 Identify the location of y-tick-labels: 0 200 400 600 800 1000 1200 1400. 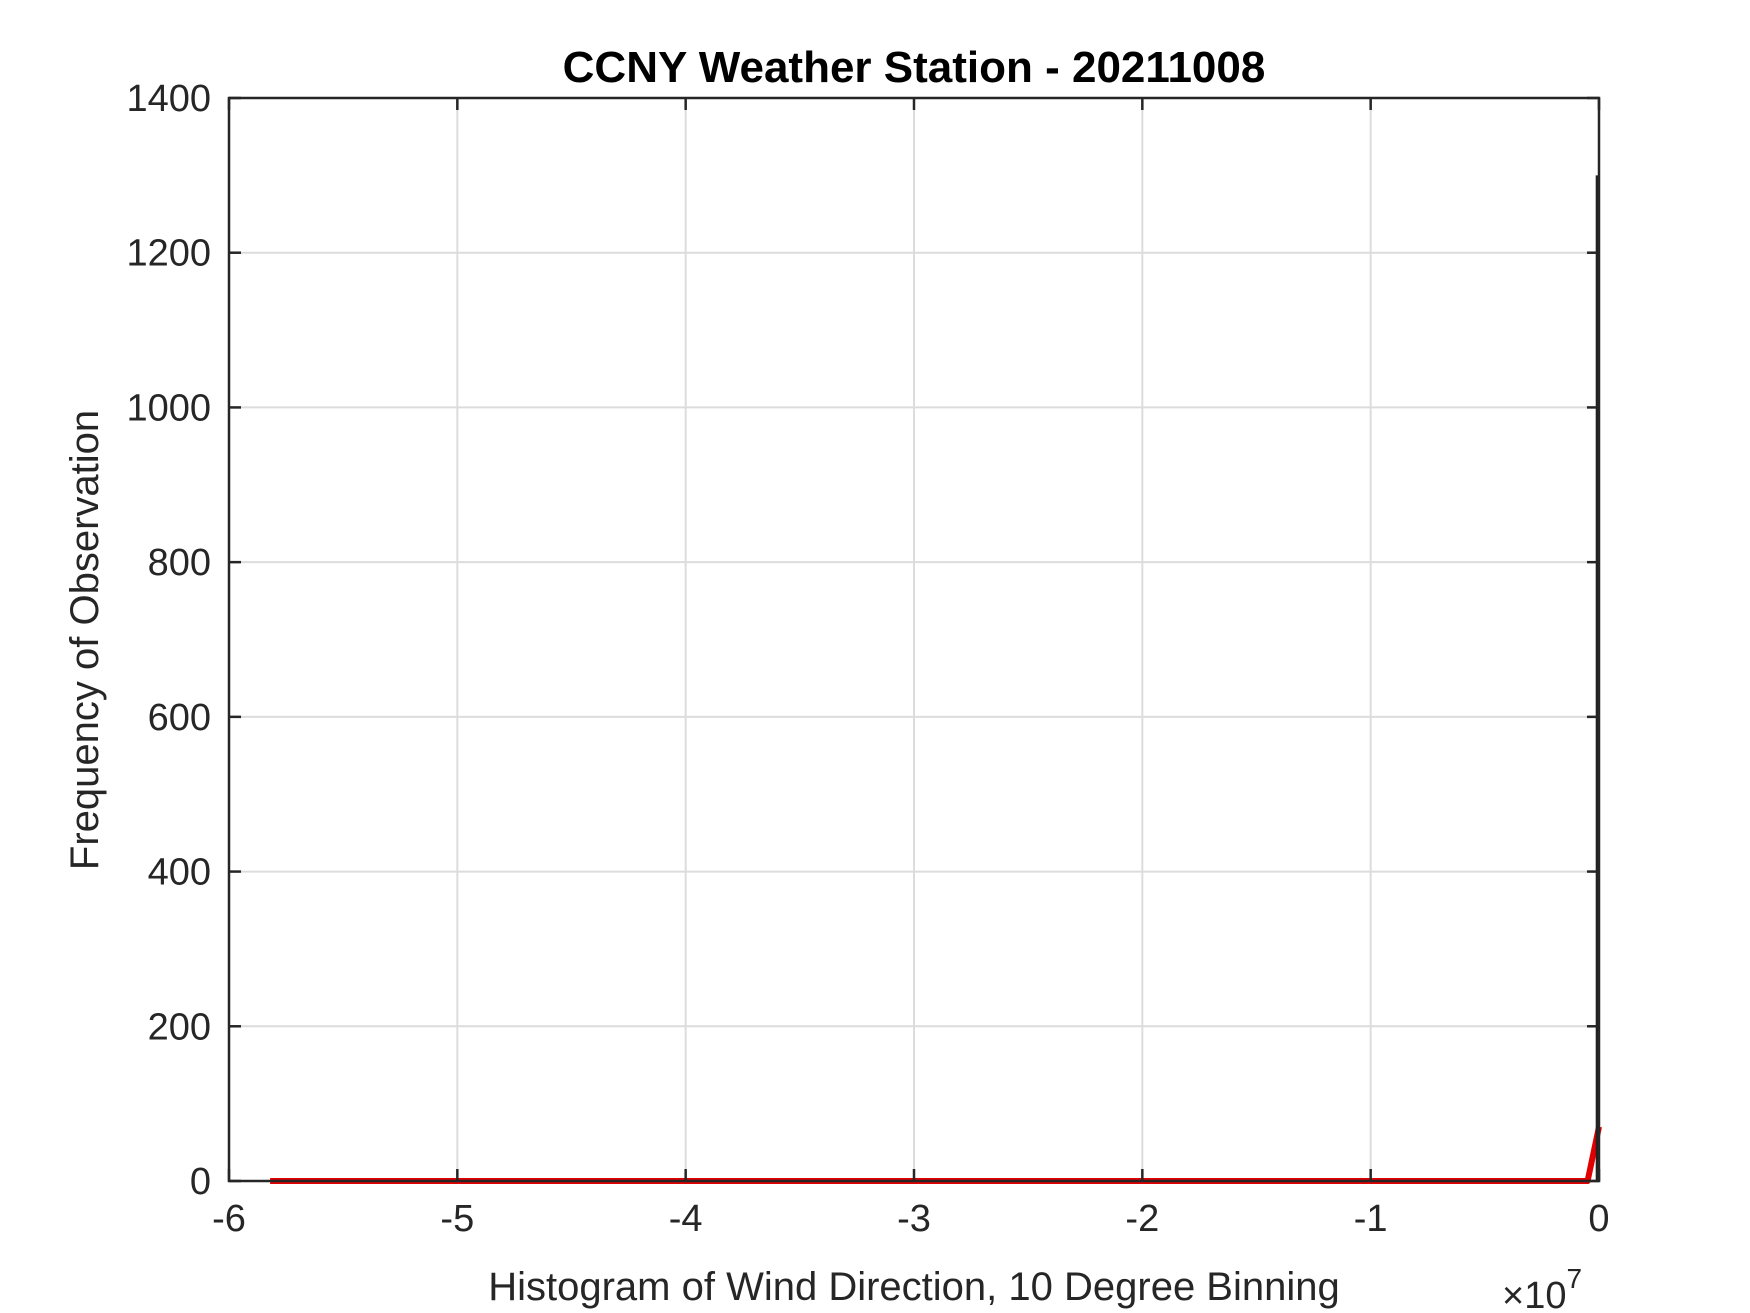
(168, 640).